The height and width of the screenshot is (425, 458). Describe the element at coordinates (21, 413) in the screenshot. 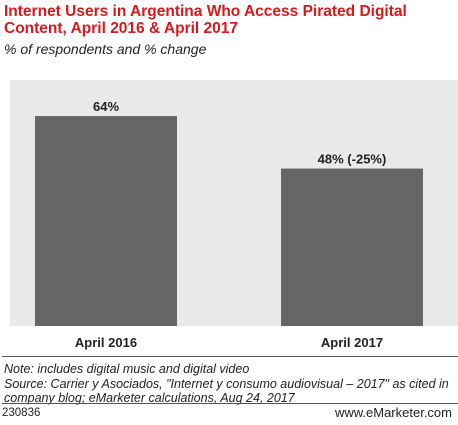

I see `chart-id: 230836` at that location.